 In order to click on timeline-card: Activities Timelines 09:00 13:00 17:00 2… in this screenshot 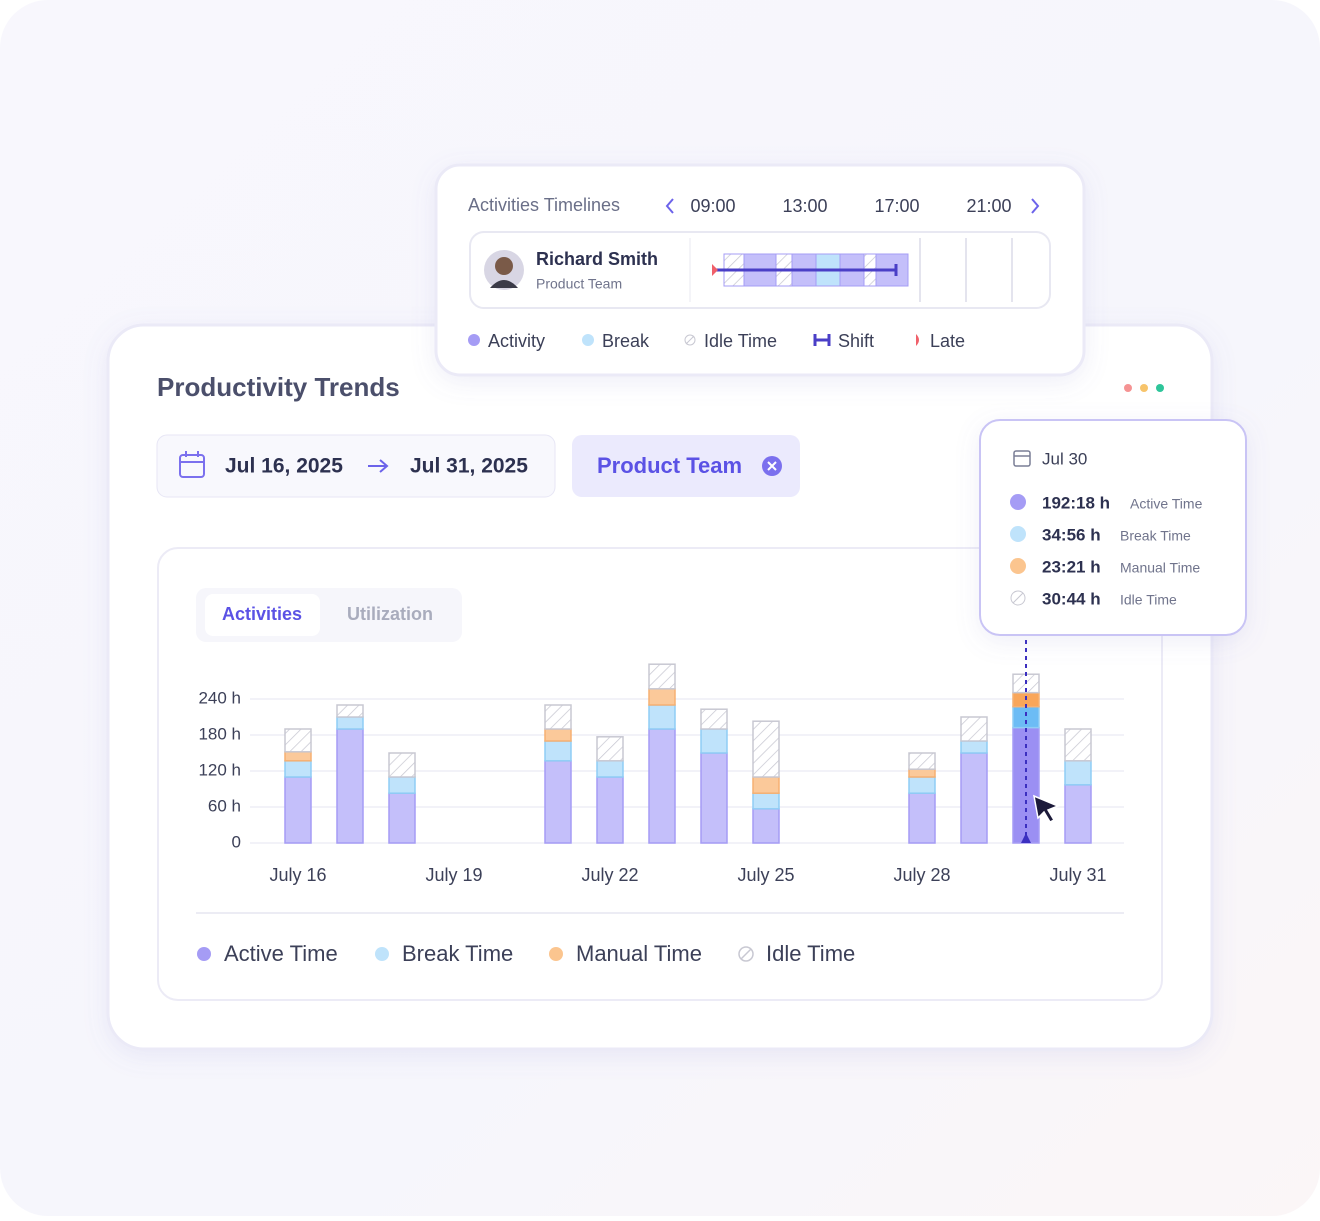, I will do `click(760, 270)`.